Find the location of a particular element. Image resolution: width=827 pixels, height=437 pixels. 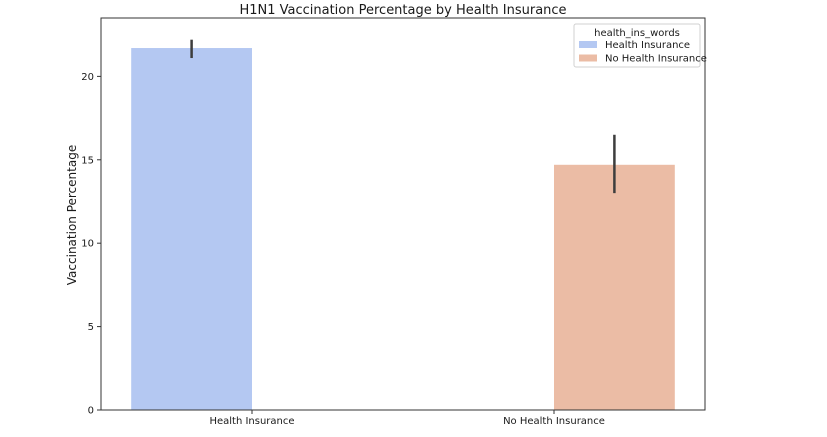

y-tick-label-4: 20 is located at coordinates (87, 77).